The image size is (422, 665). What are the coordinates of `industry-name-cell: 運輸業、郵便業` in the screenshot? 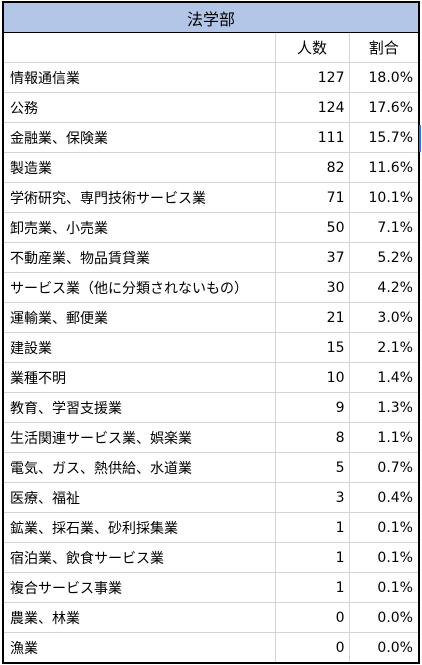 It's located at (139, 317).